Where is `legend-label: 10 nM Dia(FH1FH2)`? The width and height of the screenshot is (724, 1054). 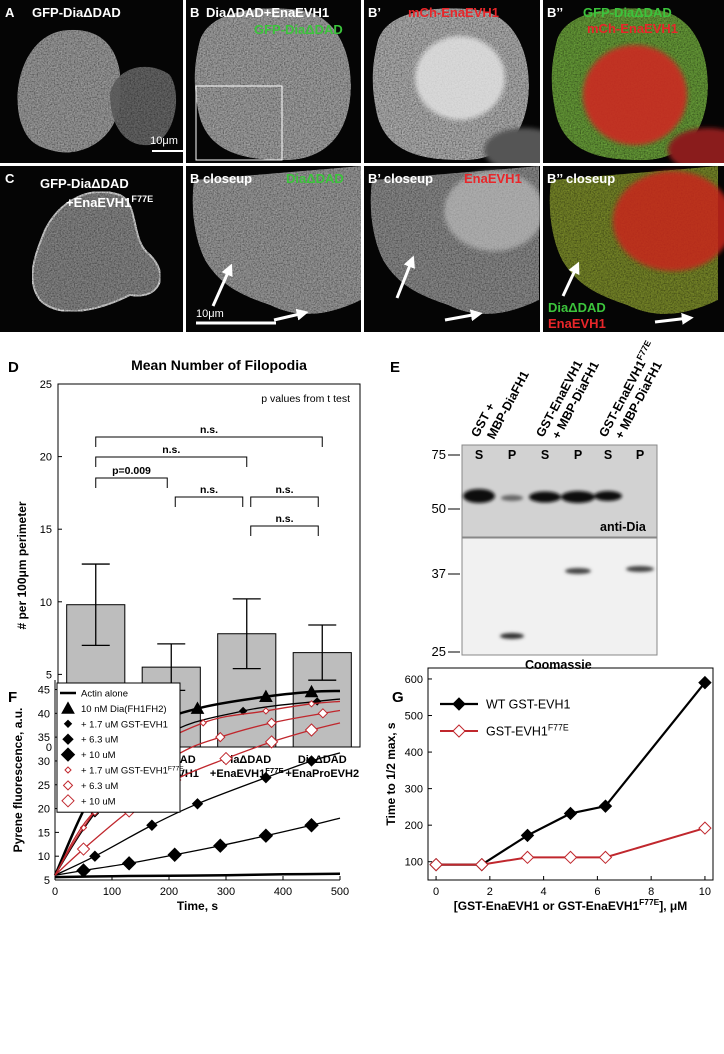
legend-label: 10 nM Dia(FH1FH2) is located at coordinates (124, 709).